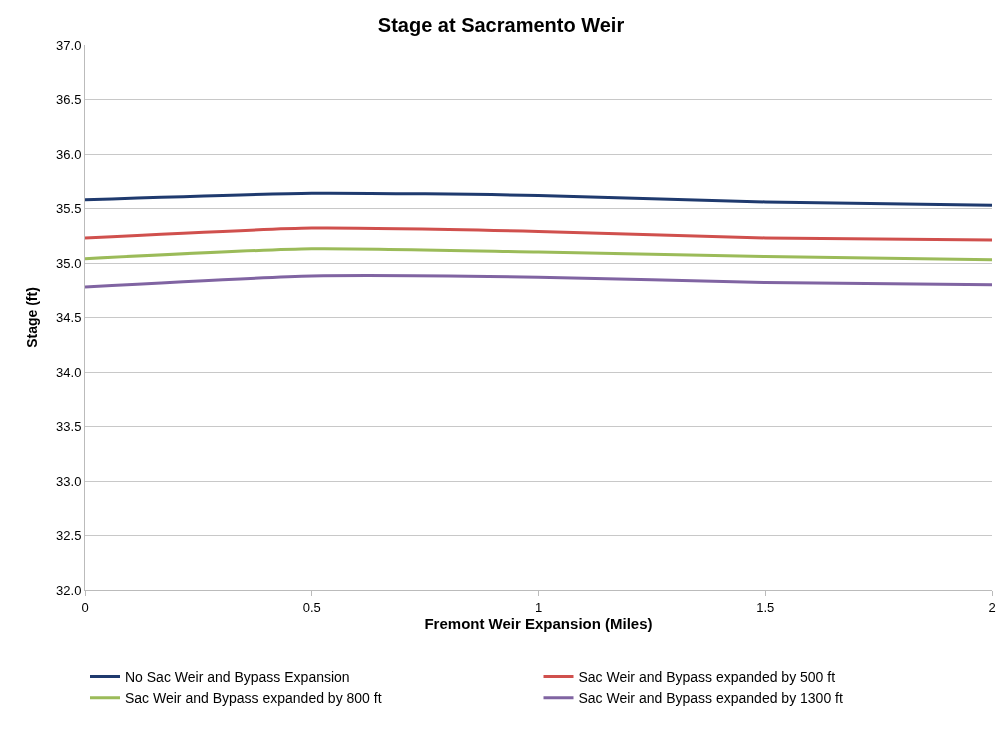 This screenshot has height=735, width=1002. Describe the element at coordinates (69, 45) in the screenshot. I see `y-tick-label: 37.0` at that location.